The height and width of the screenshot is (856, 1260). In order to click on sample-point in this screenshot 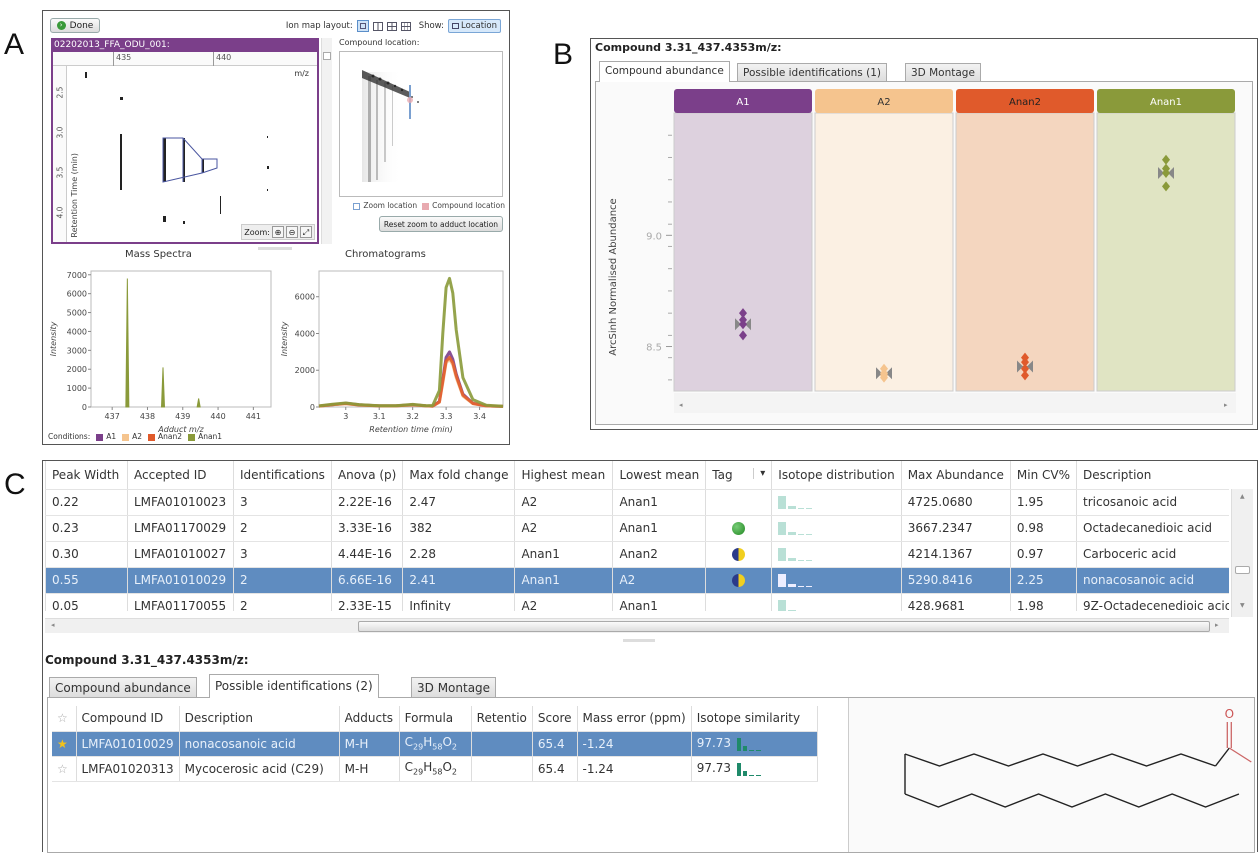, I will do `click(1166, 186)`.